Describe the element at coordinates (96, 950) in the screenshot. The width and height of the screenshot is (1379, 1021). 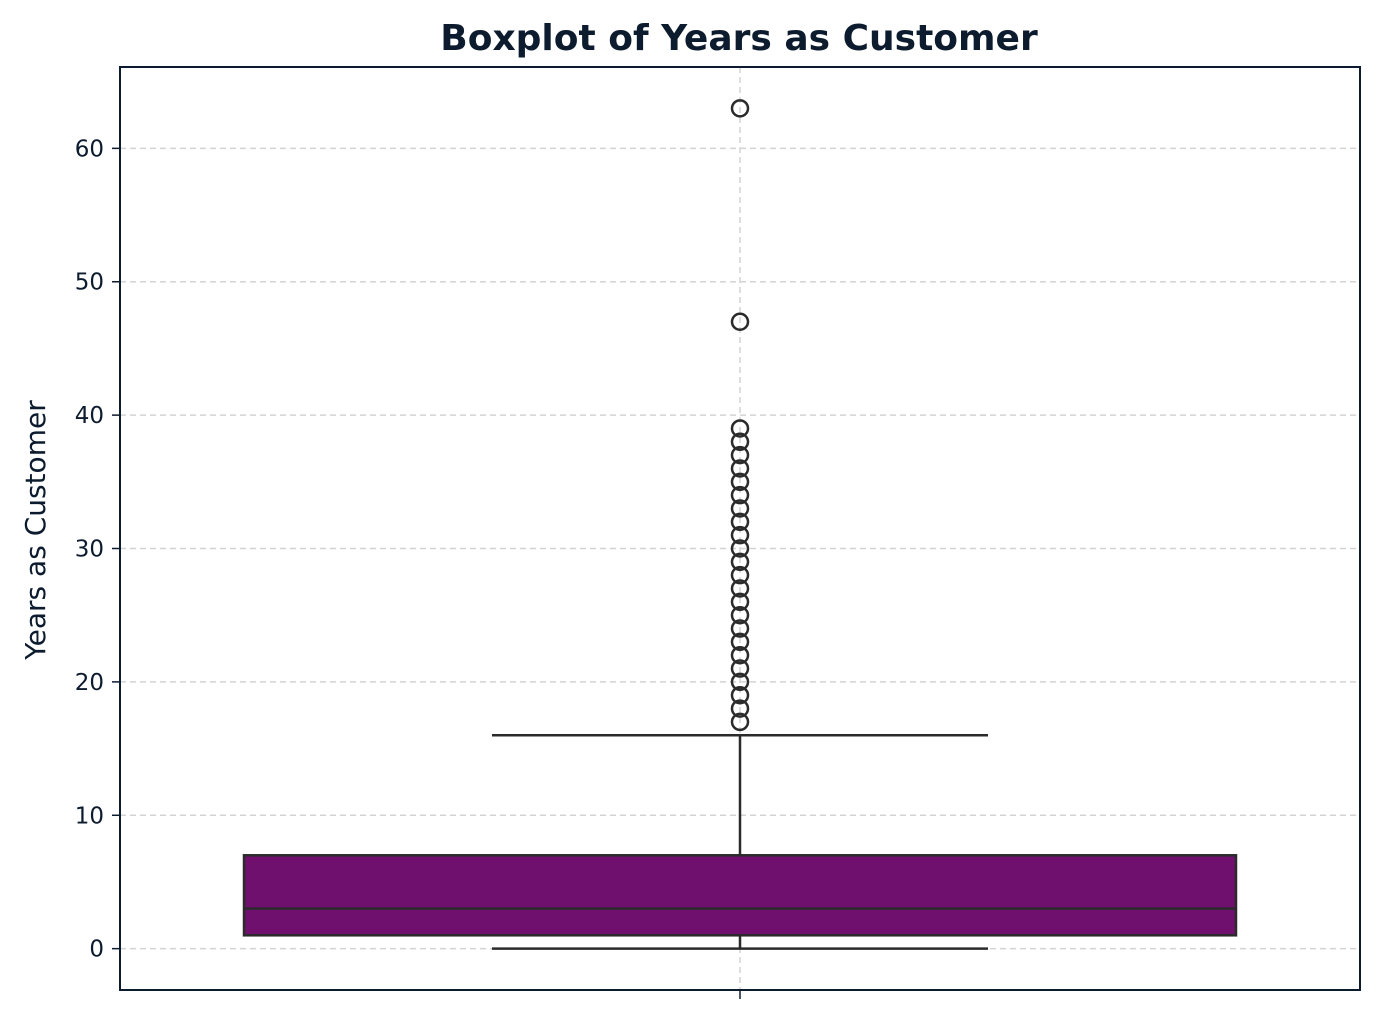
I see `y-tick-label: 0` at that location.